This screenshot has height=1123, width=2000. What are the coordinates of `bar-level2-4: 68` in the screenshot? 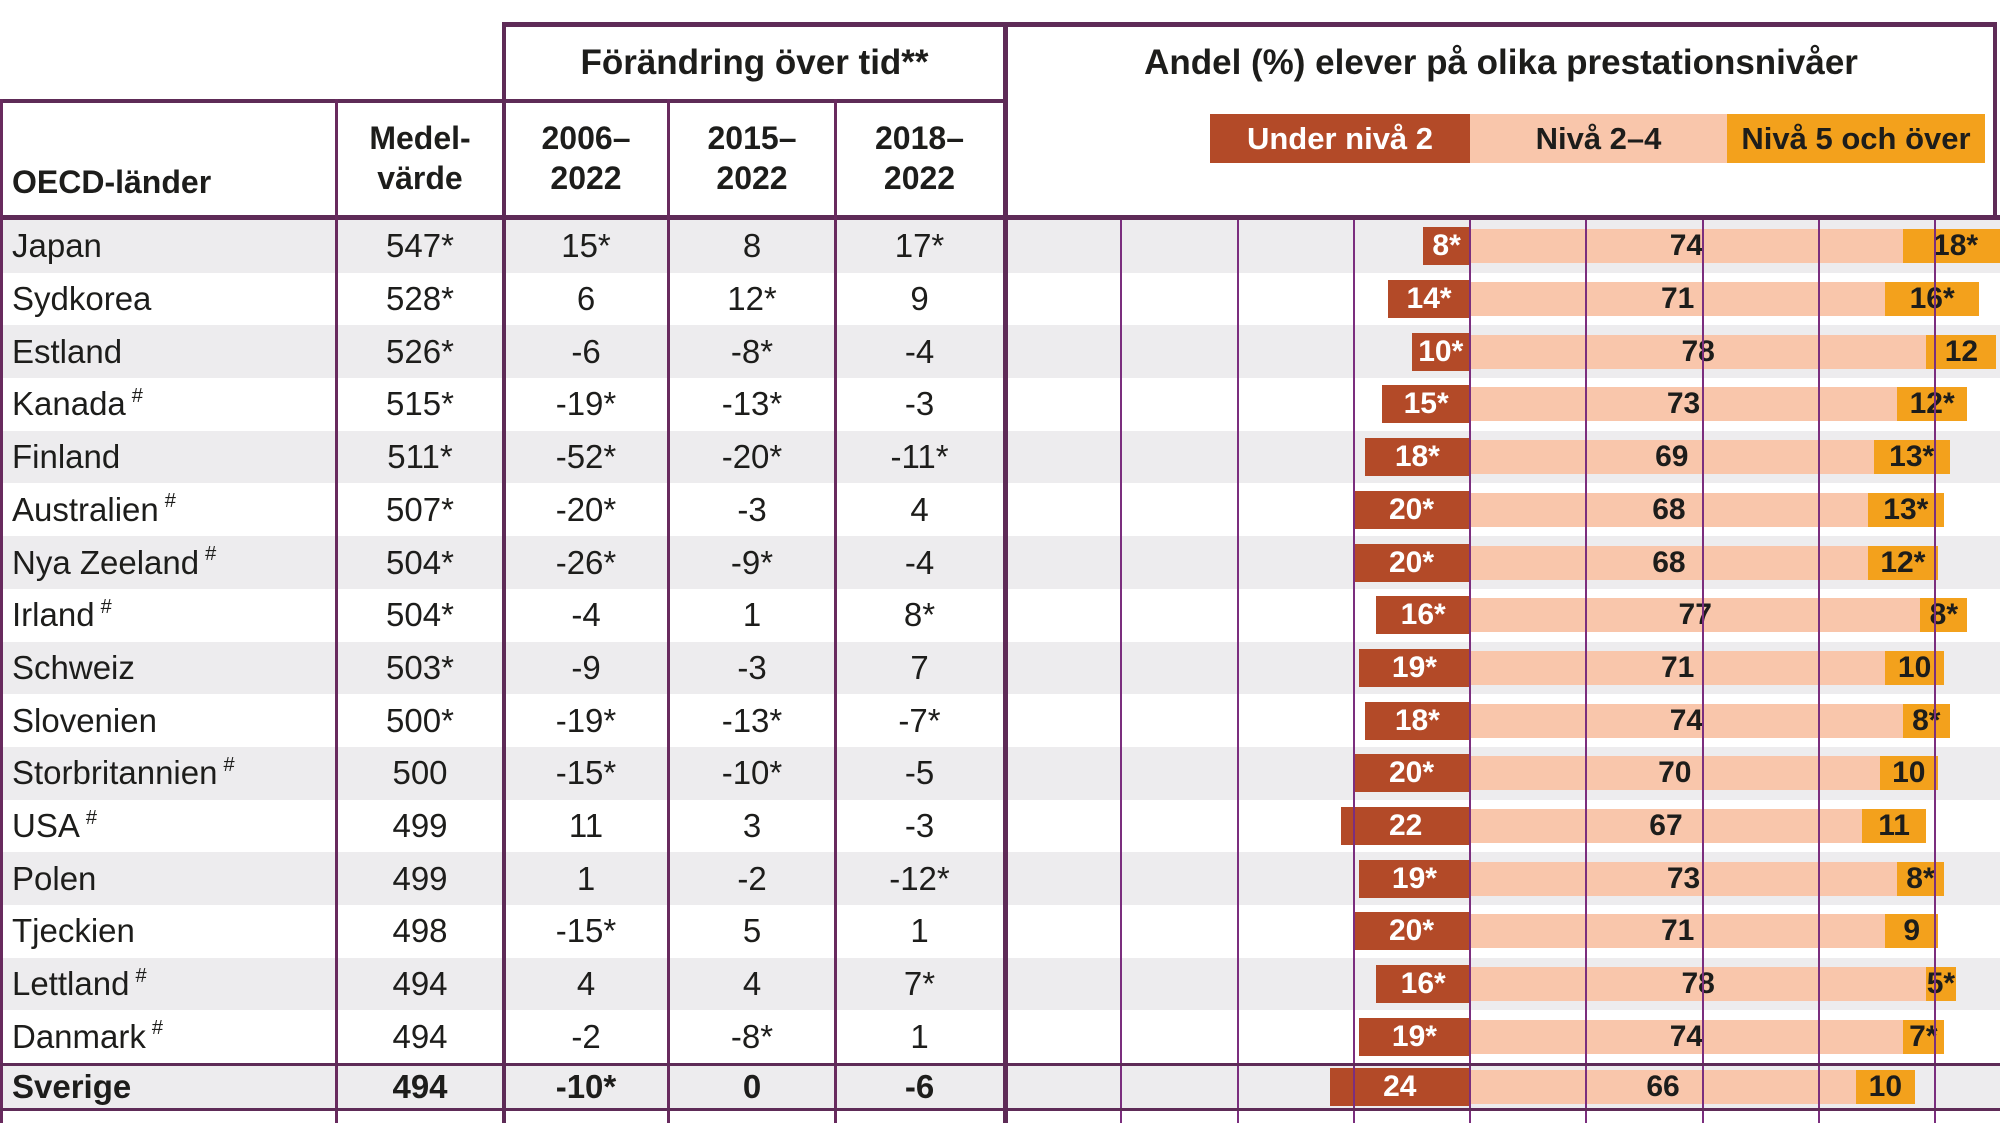 It's located at (1669, 509).